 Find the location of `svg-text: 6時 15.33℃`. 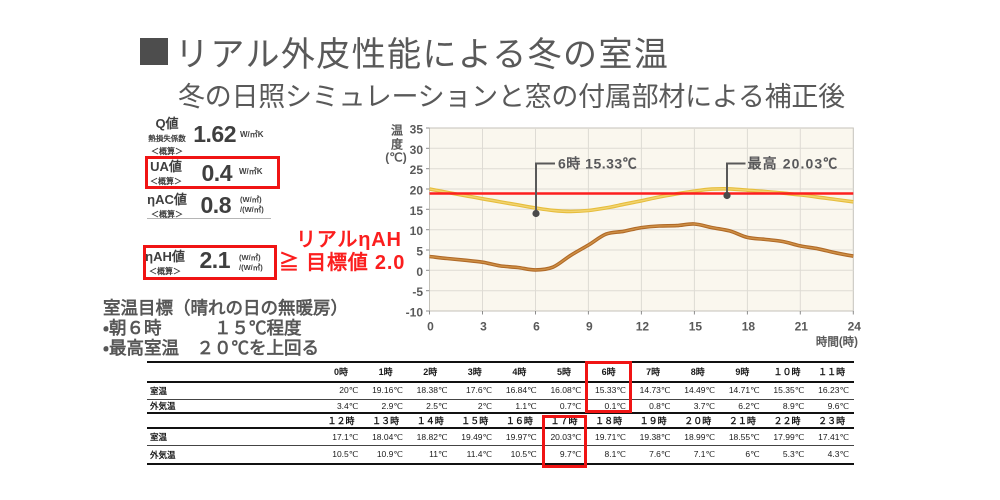

svg-text: 6時 15.33℃ is located at coordinates (597, 164).